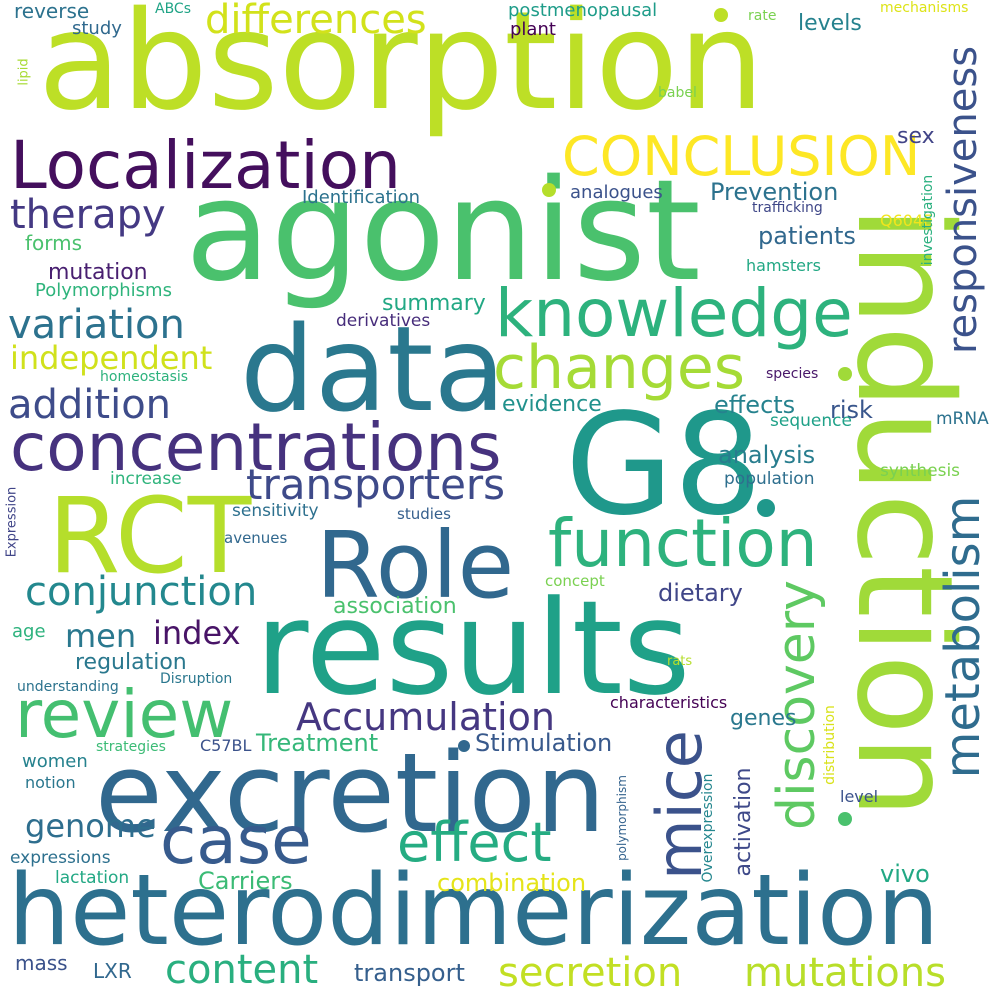 Image resolution: width=1000 pixels, height=1000 pixels. Describe the element at coordinates (769, 479) in the screenshot. I see `word-population: population` at that location.